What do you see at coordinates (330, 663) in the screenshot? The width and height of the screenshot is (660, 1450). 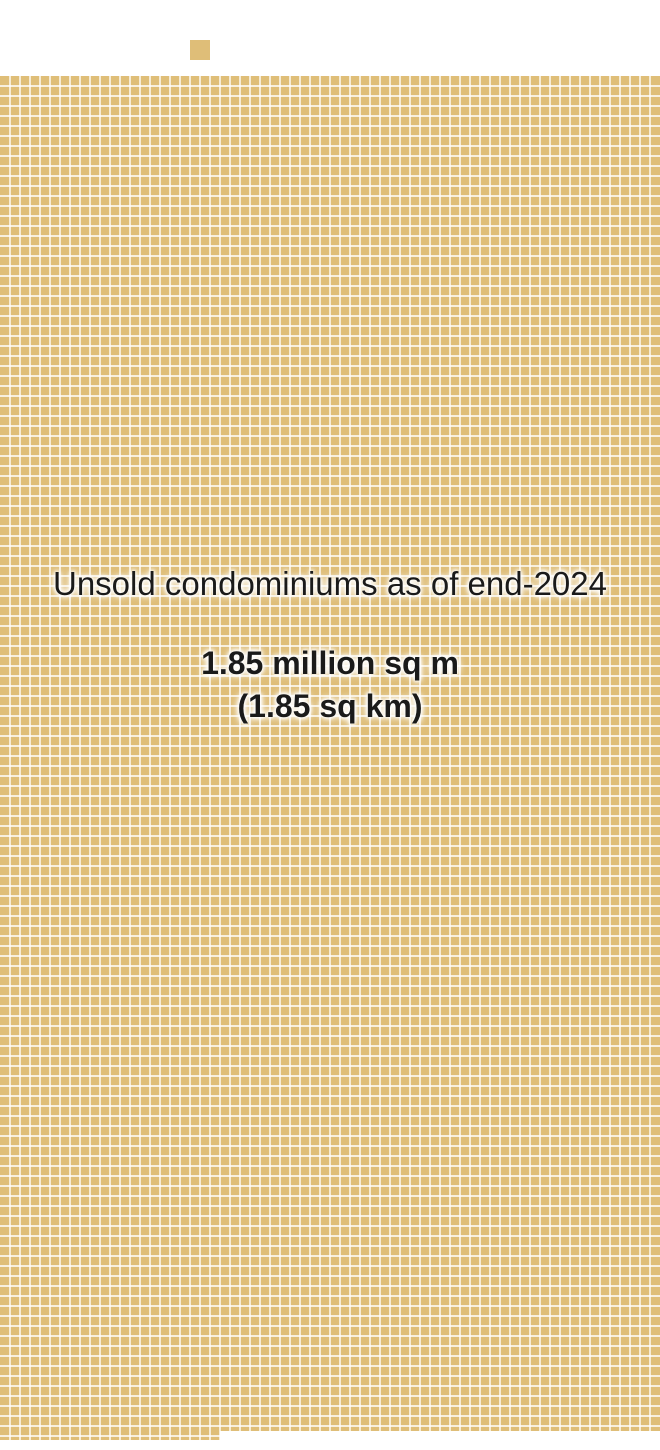 I see `value-label: 1.85 million sq m` at bounding box center [330, 663].